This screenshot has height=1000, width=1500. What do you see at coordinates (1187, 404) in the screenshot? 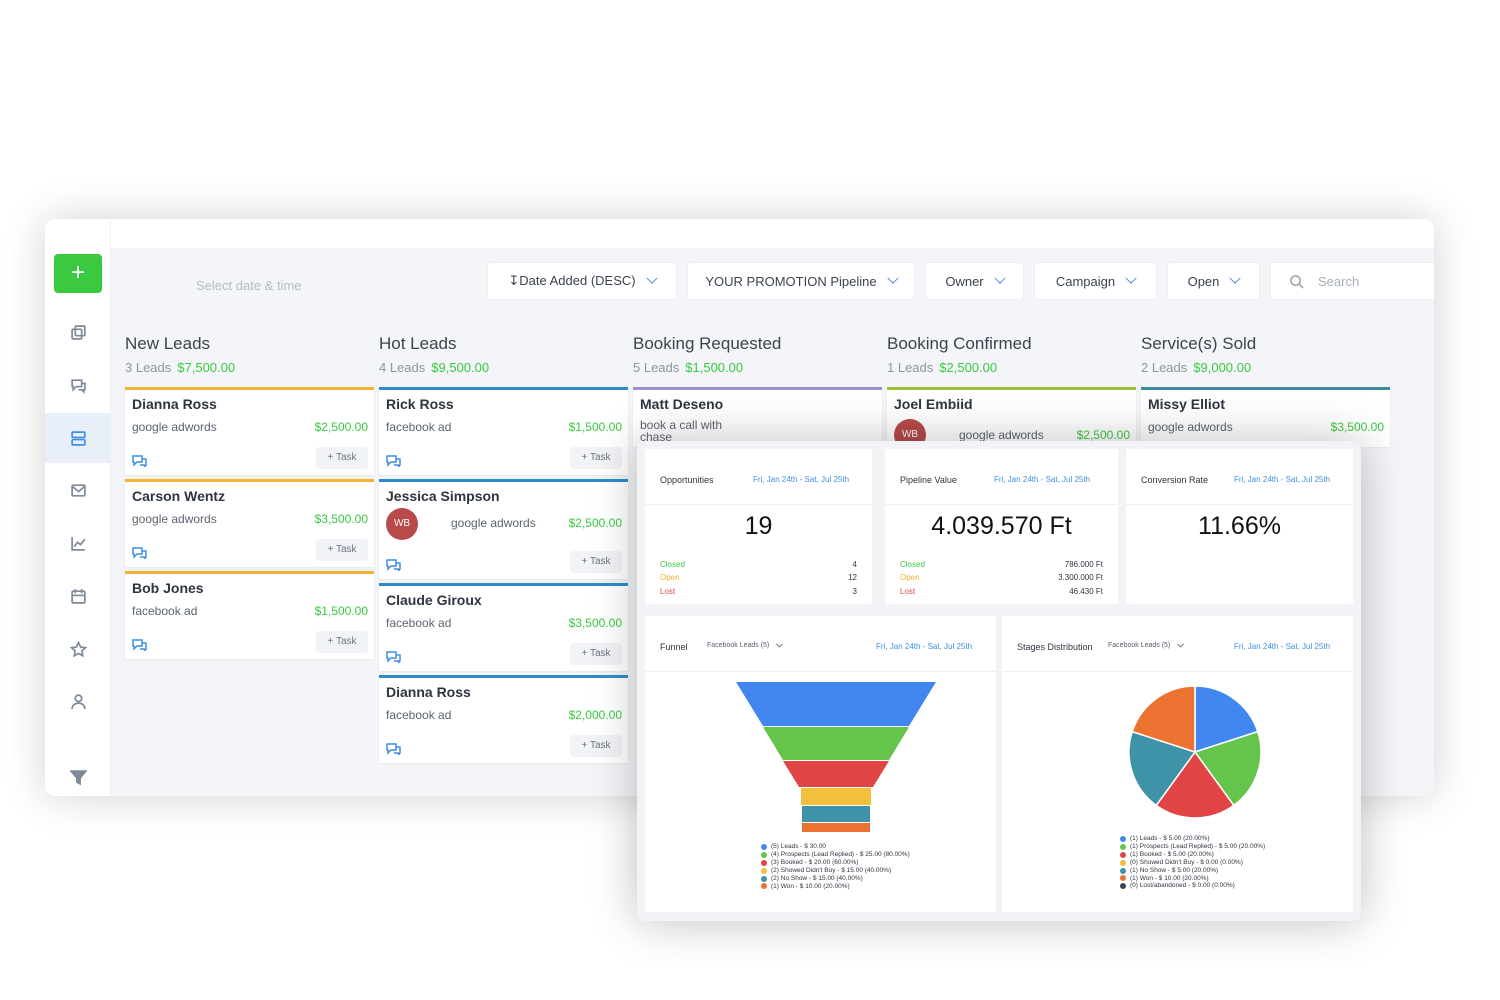
I see `lead-name: Missy Elliot` at bounding box center [1187, 404].